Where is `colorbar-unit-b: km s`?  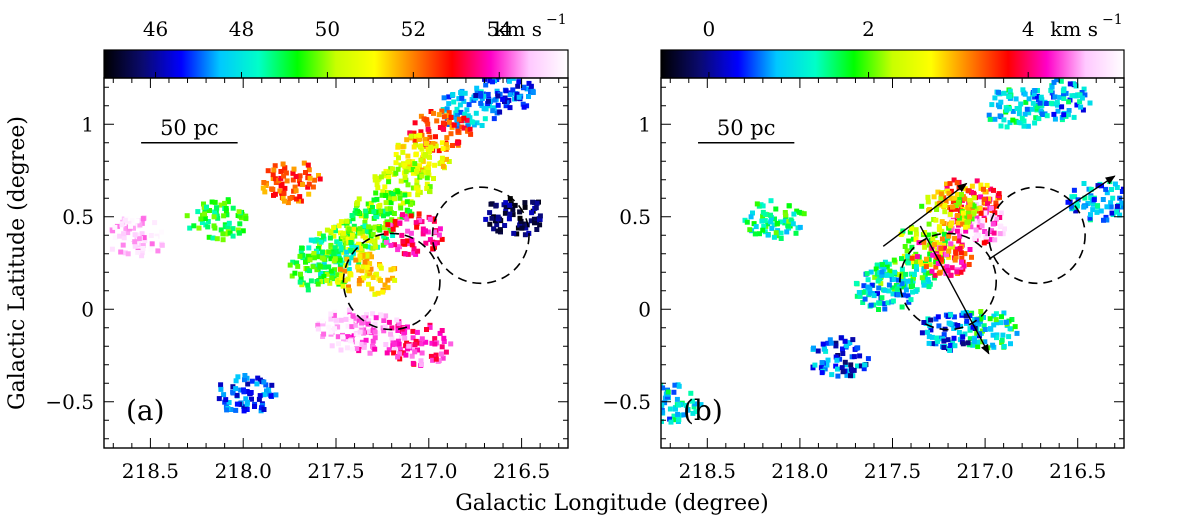
colorbar-unit-b: km s is located at coordinates (1074, 29).